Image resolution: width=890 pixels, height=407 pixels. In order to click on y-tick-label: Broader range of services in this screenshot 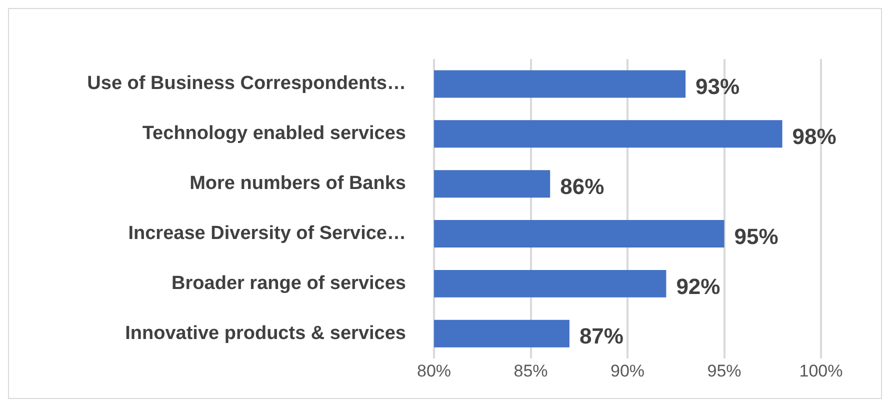, I will do `click(289, 283)`.